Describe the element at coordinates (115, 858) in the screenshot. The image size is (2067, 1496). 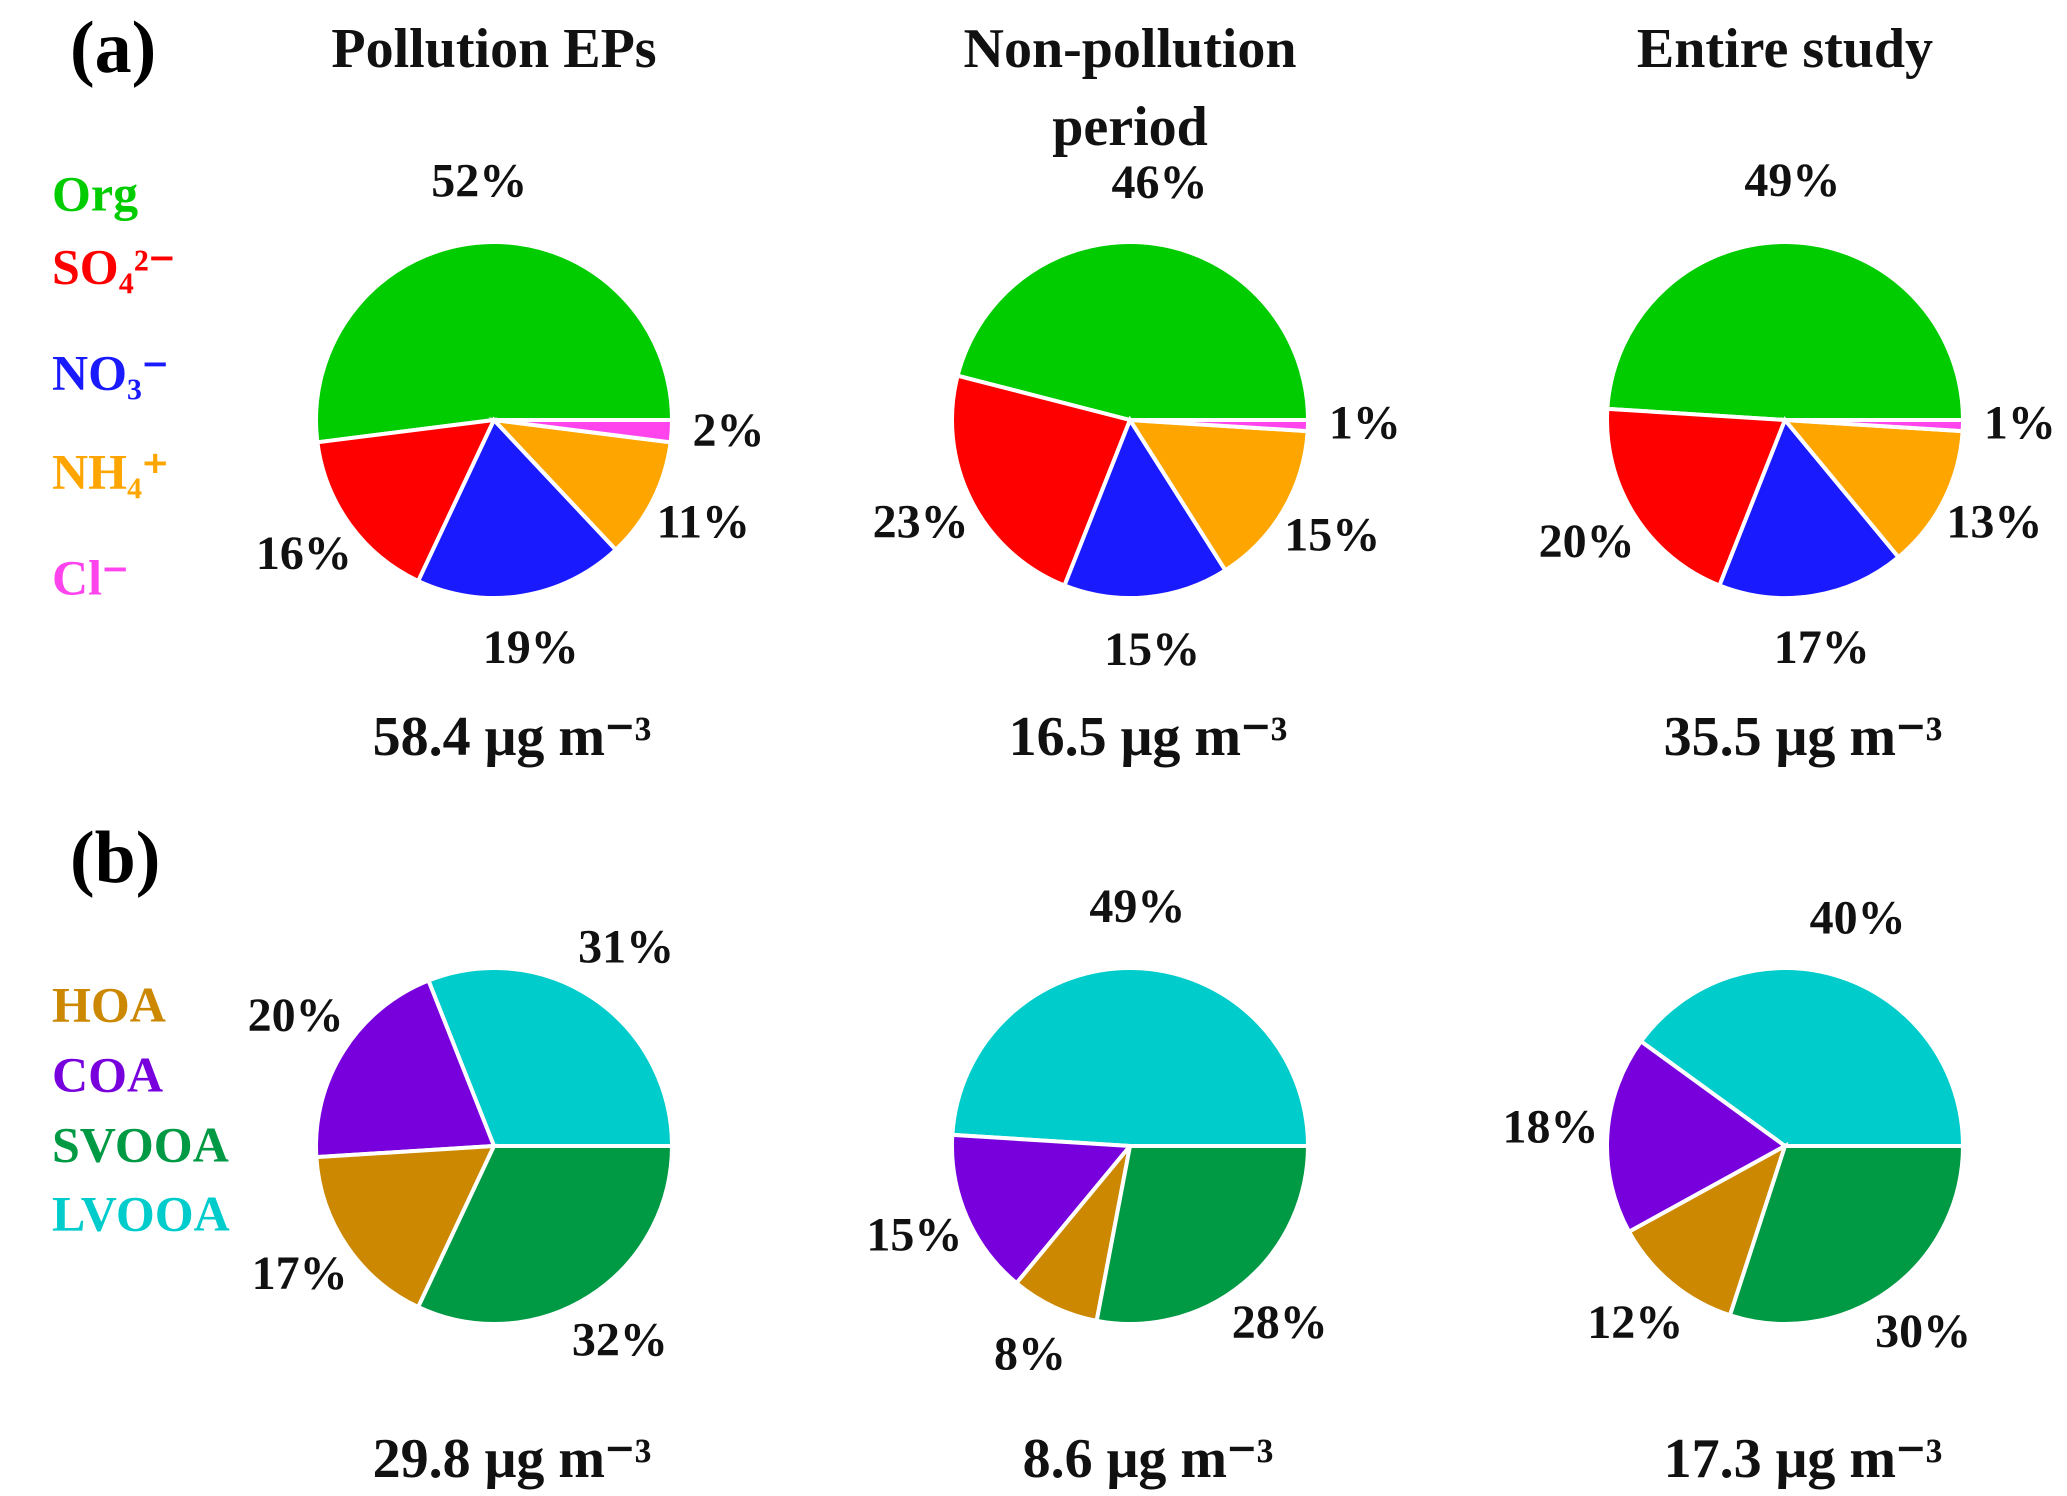
I see `panel-label: (b)` at that location.